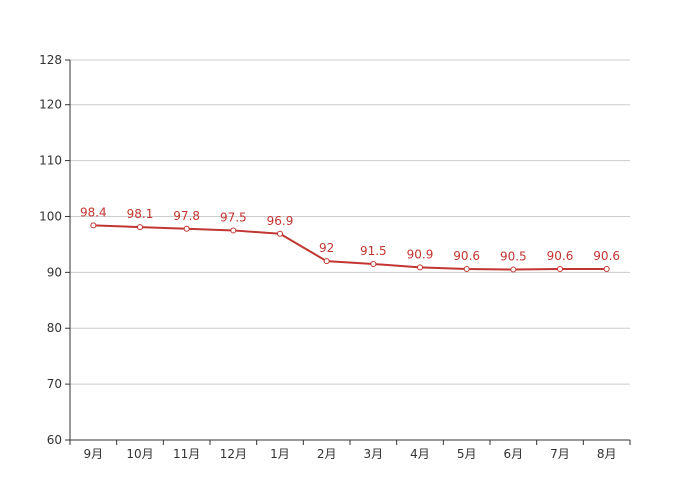  I want to click on data-label: 91.5, so click(373, 251).